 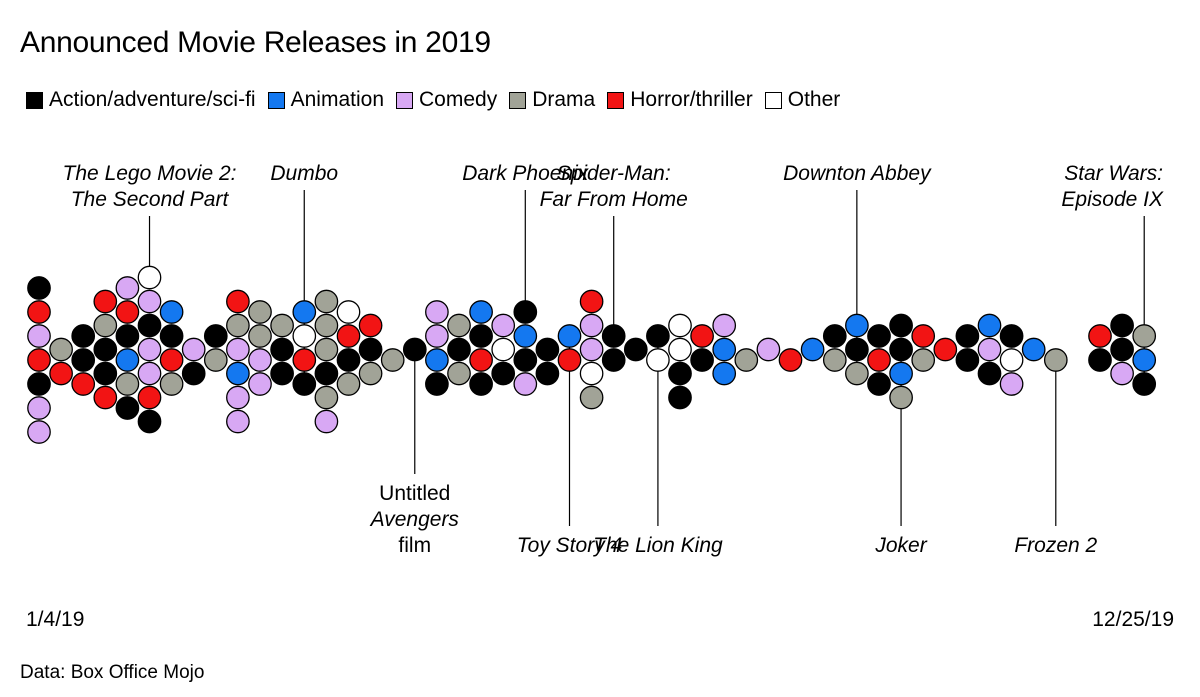 I want to click on legend-item: Comedy, so click(x=446, y=100).